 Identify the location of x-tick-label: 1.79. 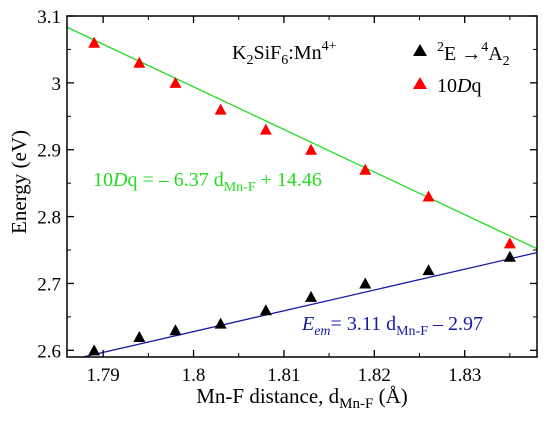
(103, 375).